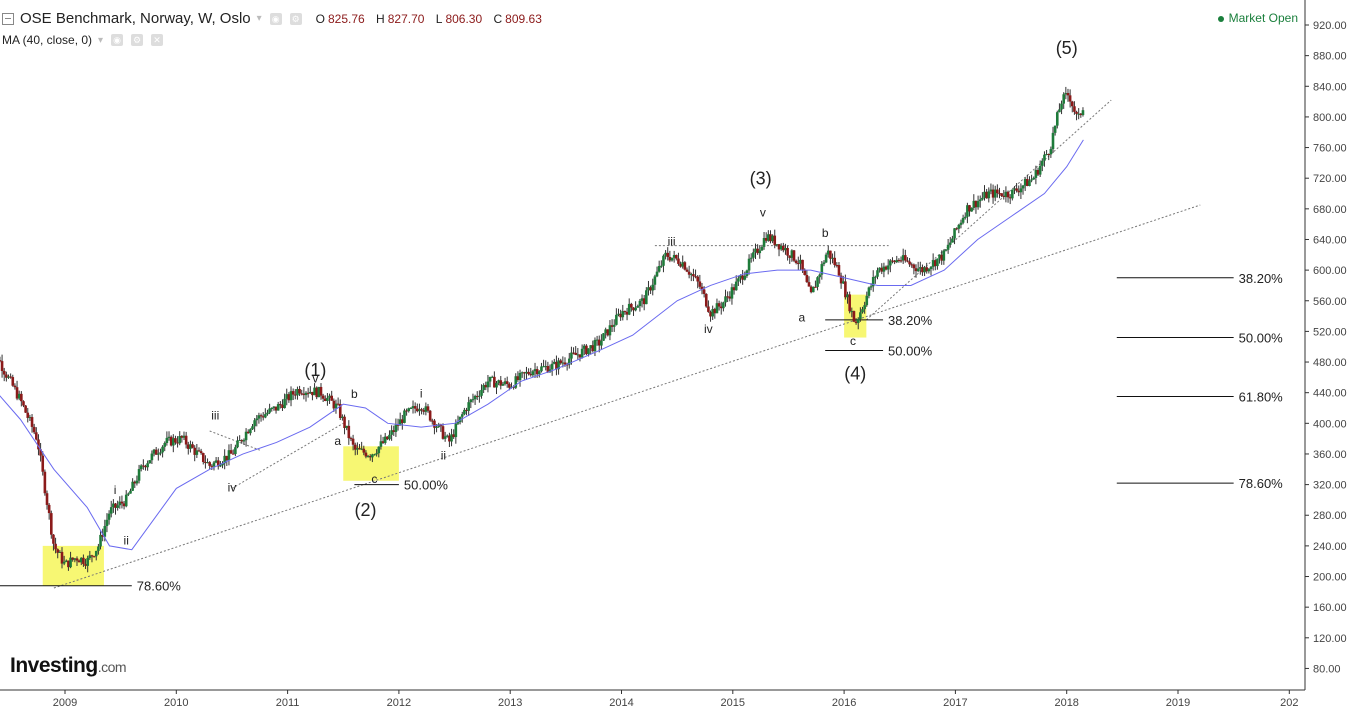 This screenshot has width=1347, height=711. What do you see at coordinates (157, 40) in the screenshot?
I see `close-icon: ✕` at bounding box center [157, 40].